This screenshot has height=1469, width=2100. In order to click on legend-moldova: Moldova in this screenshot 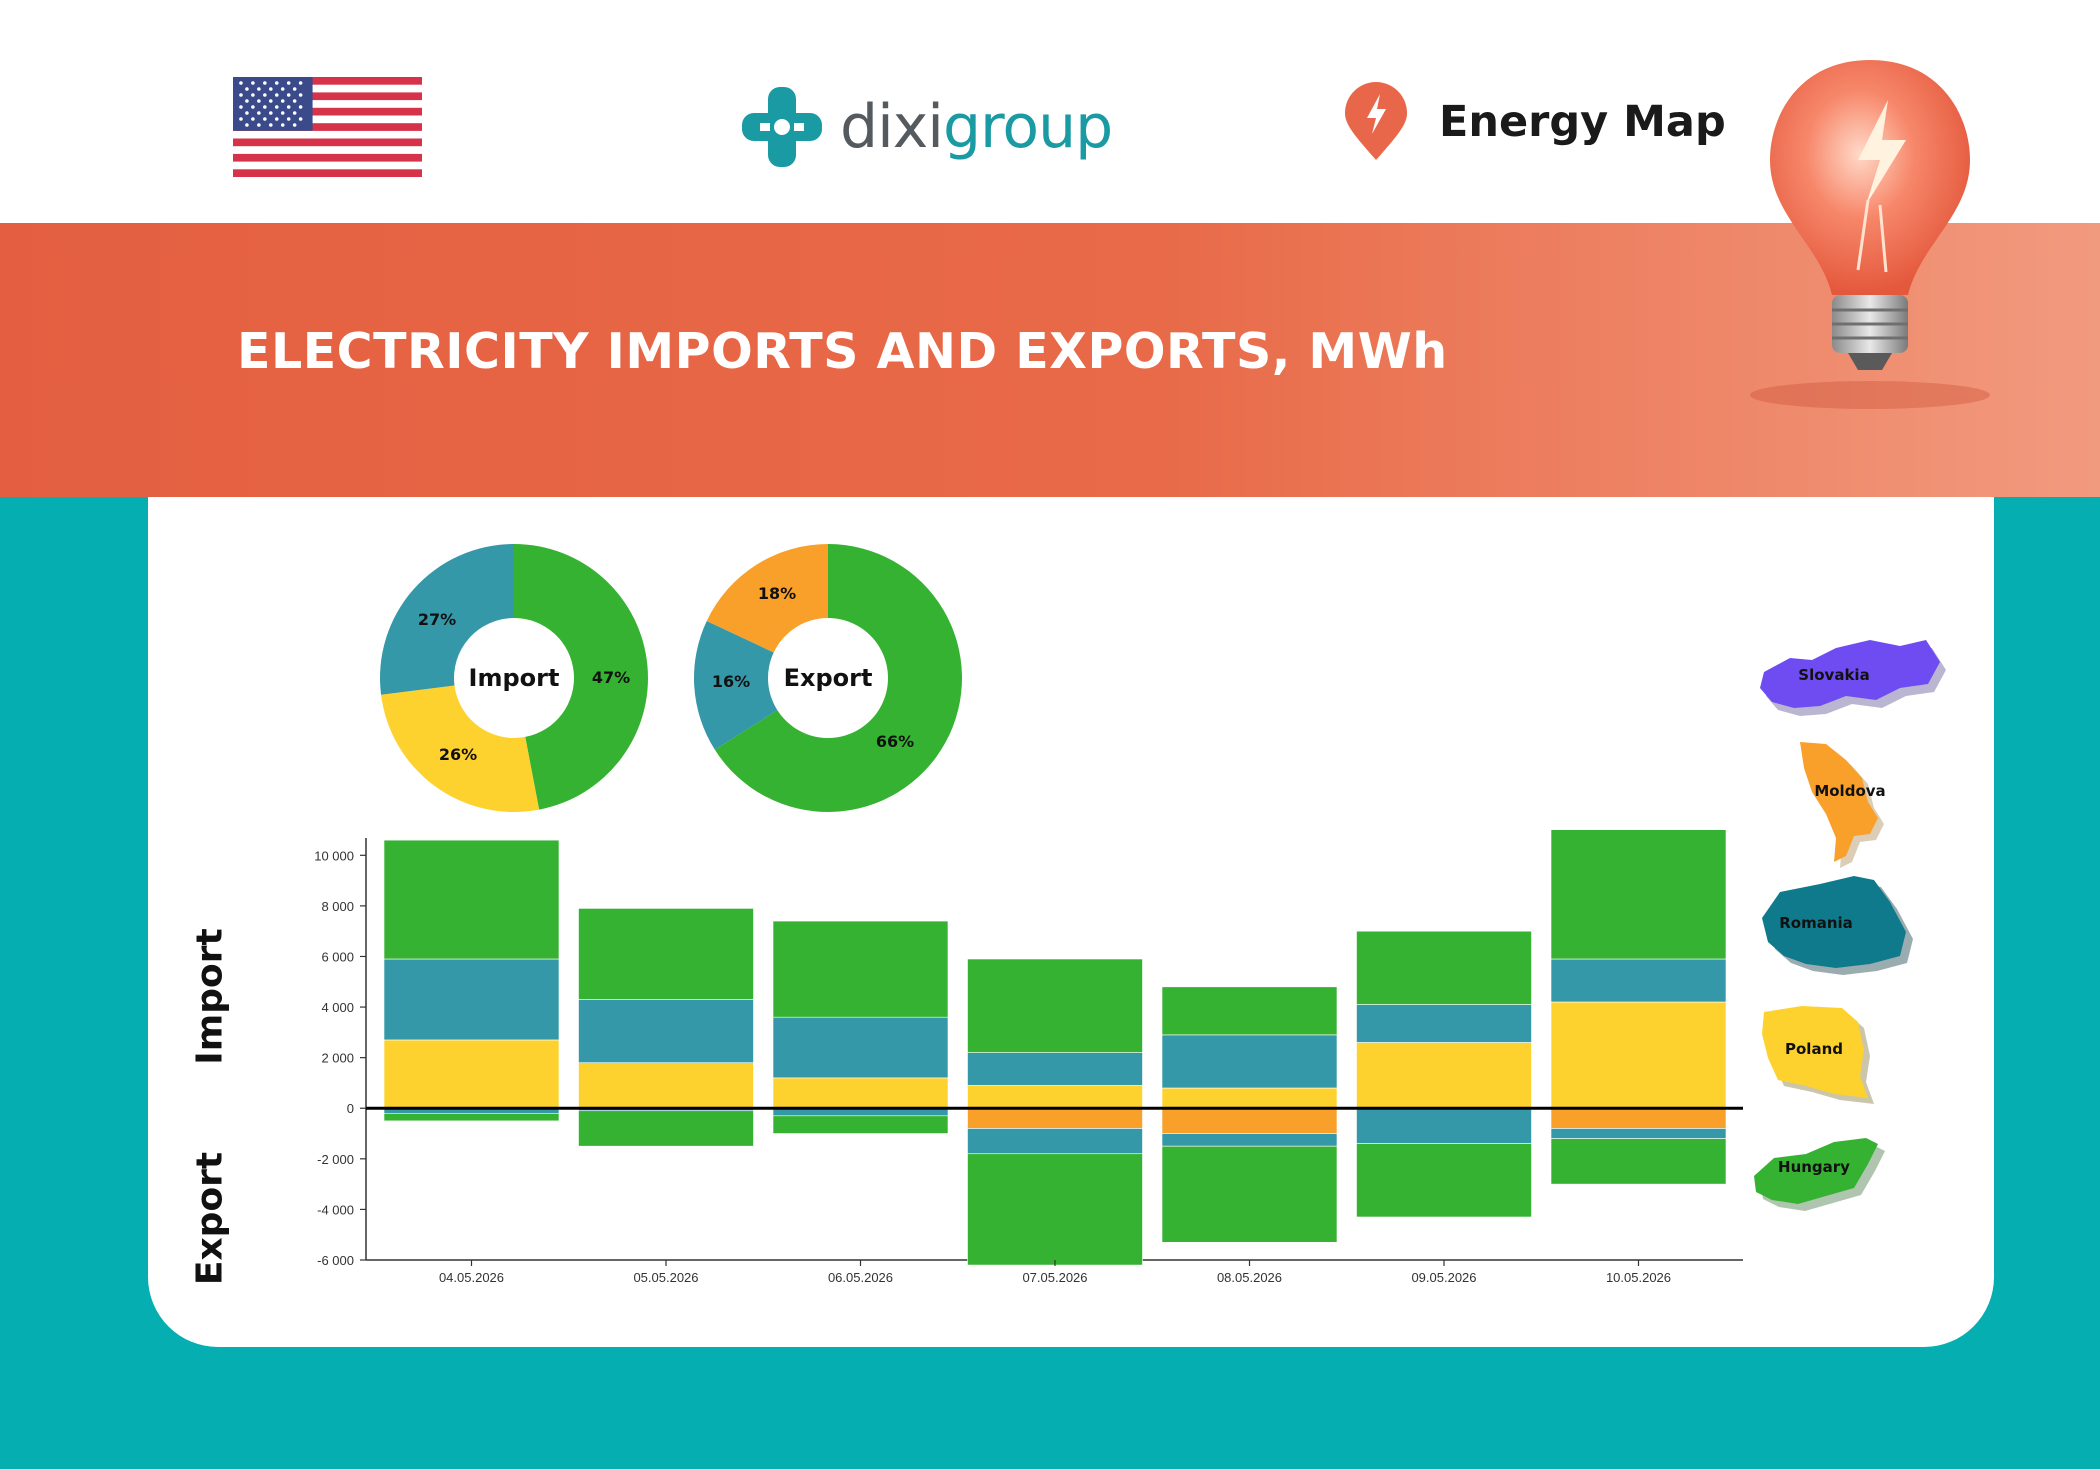, I will do `click(1850, 803)`.